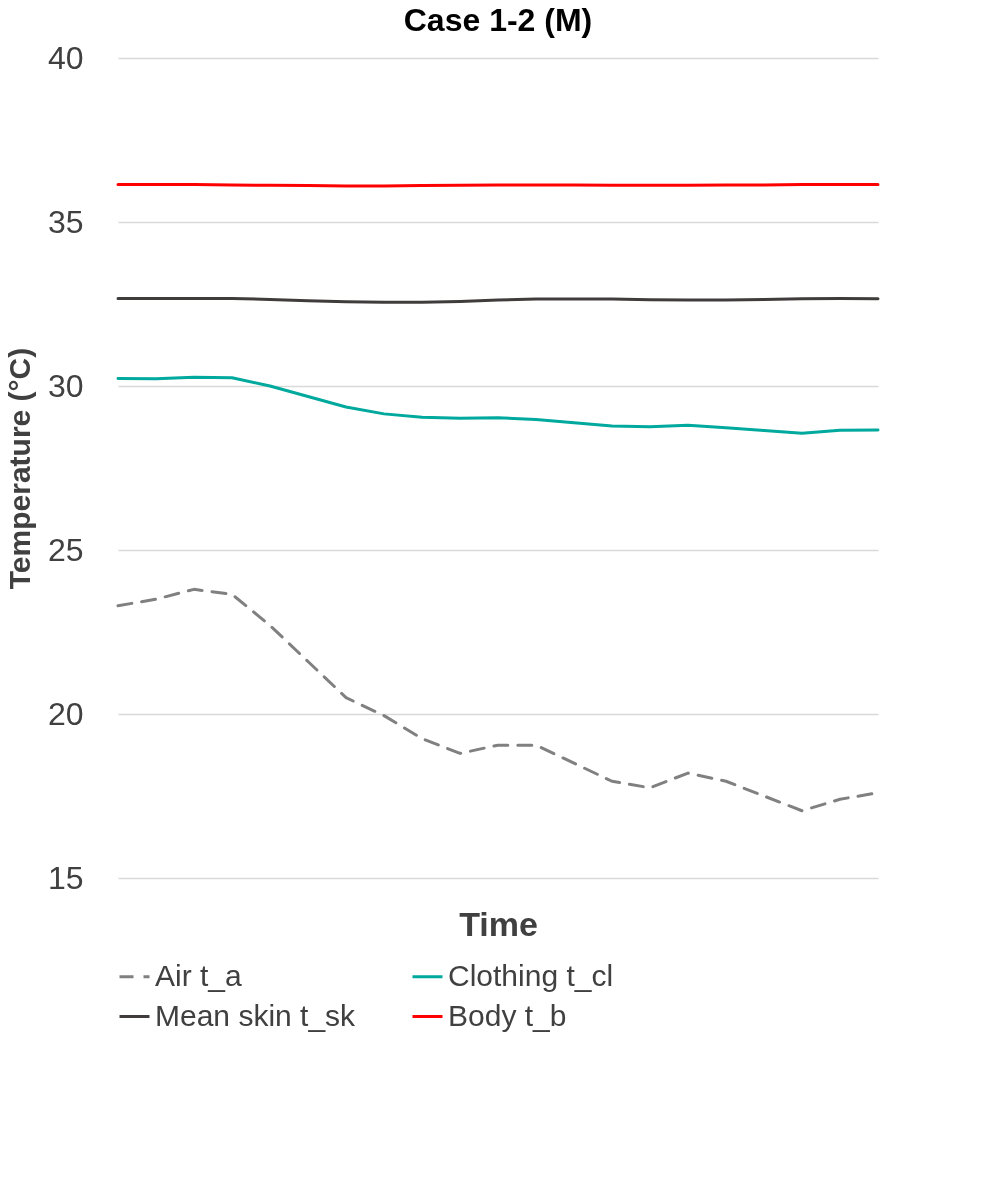  What do you see at coordinates (65, 549) in the screenshot?
I see `y-tick-label: 25` at bounding box center [65, 549].